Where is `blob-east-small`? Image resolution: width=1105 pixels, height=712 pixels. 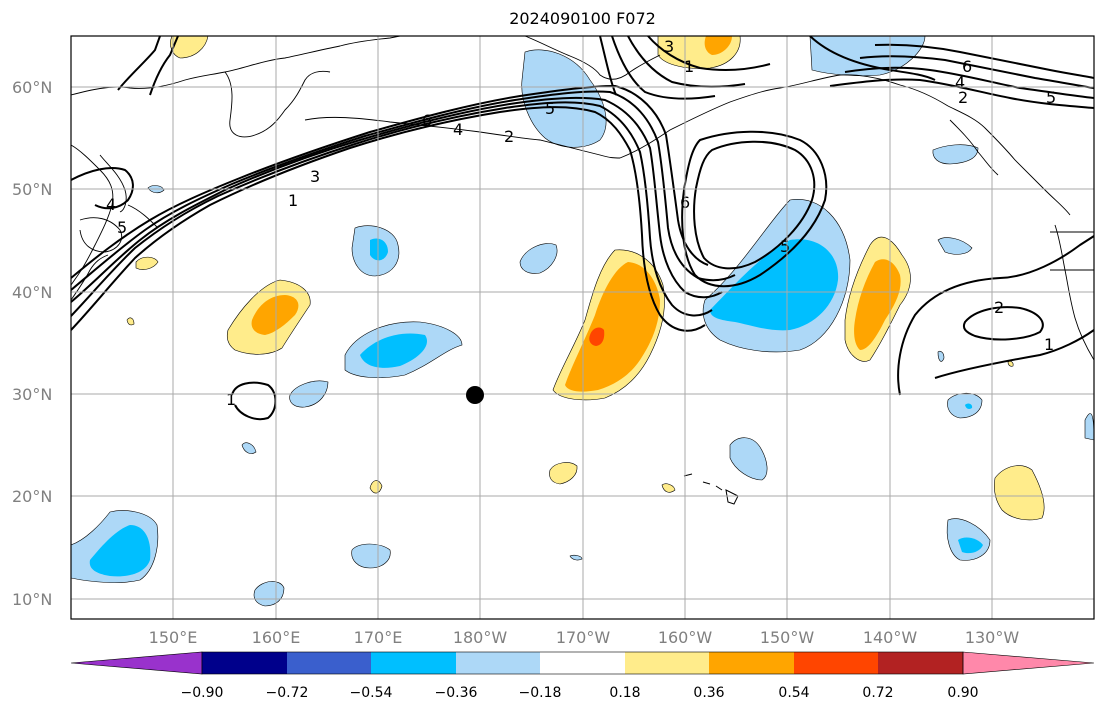 blob-east-small is located at coordinates (955, 246).